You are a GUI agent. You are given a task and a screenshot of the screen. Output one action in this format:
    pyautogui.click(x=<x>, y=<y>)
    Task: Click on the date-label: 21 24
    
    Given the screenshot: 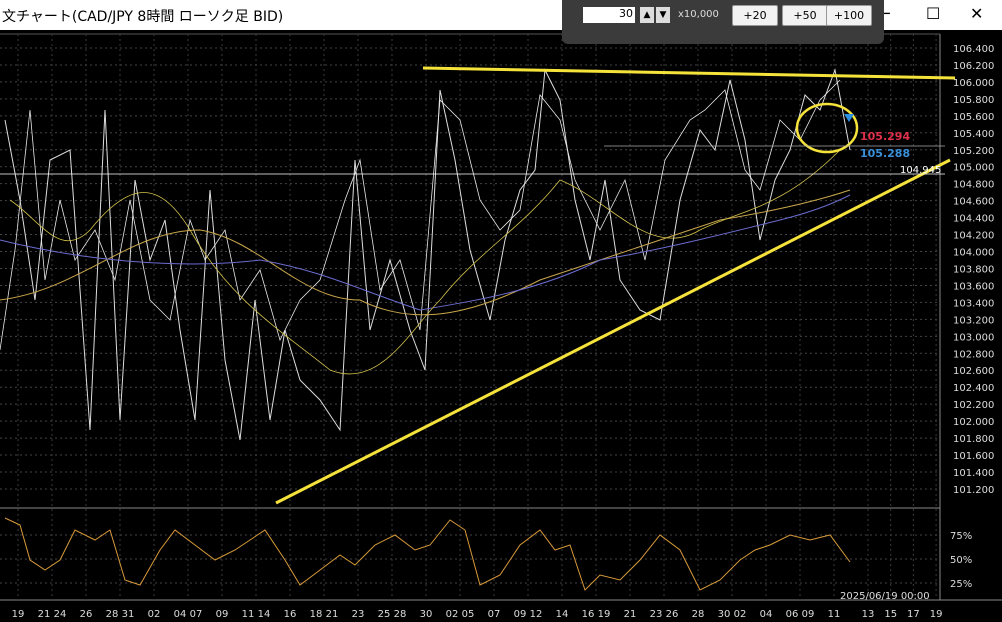 What is the action you would take?
    pyautogui.click(x=52, y=614)
    